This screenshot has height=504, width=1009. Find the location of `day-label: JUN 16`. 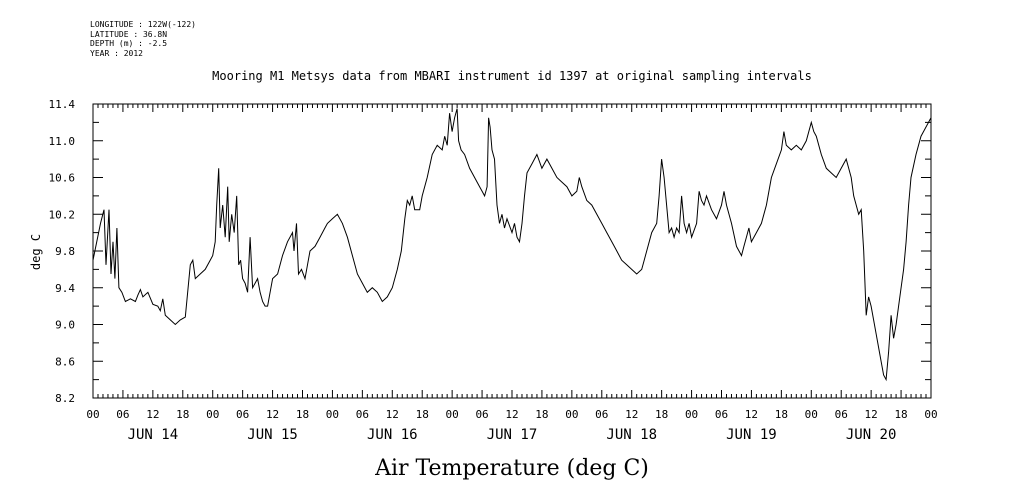

day-label: JUN 16 is located at coordinates (392, 435).